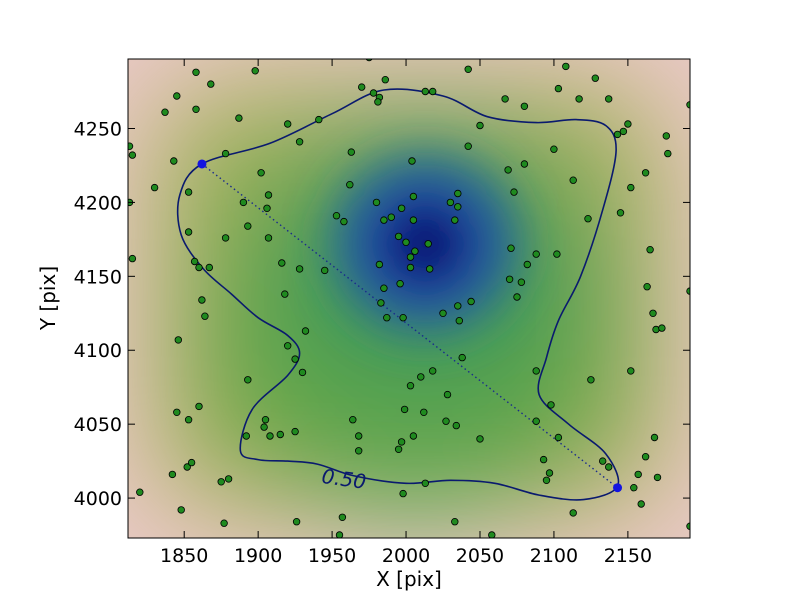 This screenshot has height=600, width=800. Describe the element at coordinates (98, 129) in the screenshot. I see `y-tick-label: 4250` at that location.